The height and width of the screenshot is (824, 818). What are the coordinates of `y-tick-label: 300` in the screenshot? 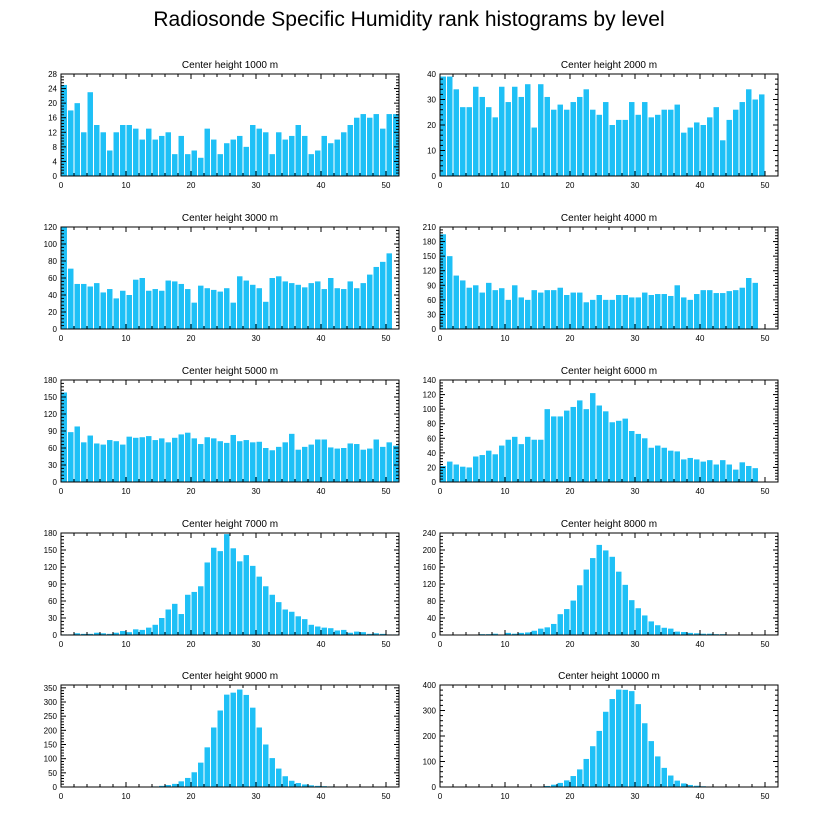 It's located at (430, 711).